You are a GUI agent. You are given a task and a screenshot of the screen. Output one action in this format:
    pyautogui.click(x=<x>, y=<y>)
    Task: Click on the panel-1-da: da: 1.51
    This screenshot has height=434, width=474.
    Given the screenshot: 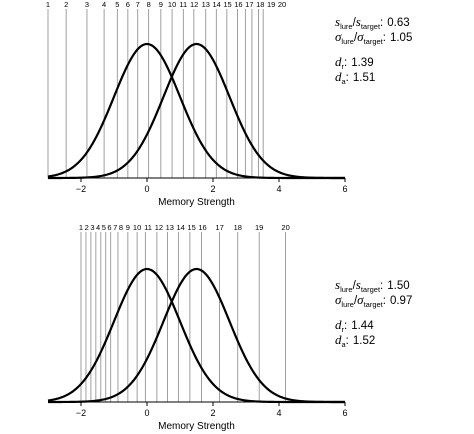 What is the action you would take?
    pyautogui.click(x=355, y=78)
    